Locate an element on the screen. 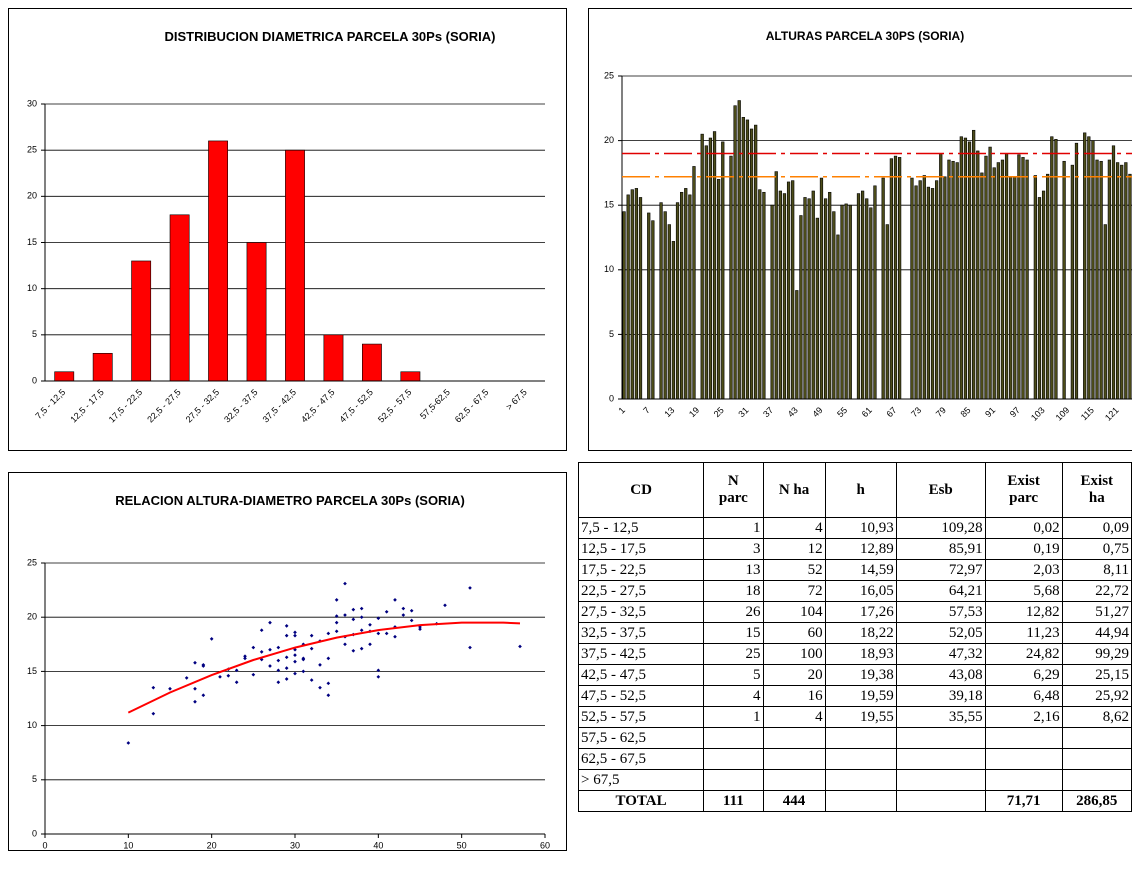 This screenshot has width=1132, height=871. cell: 57,53 is located at coordinates (940, 612).